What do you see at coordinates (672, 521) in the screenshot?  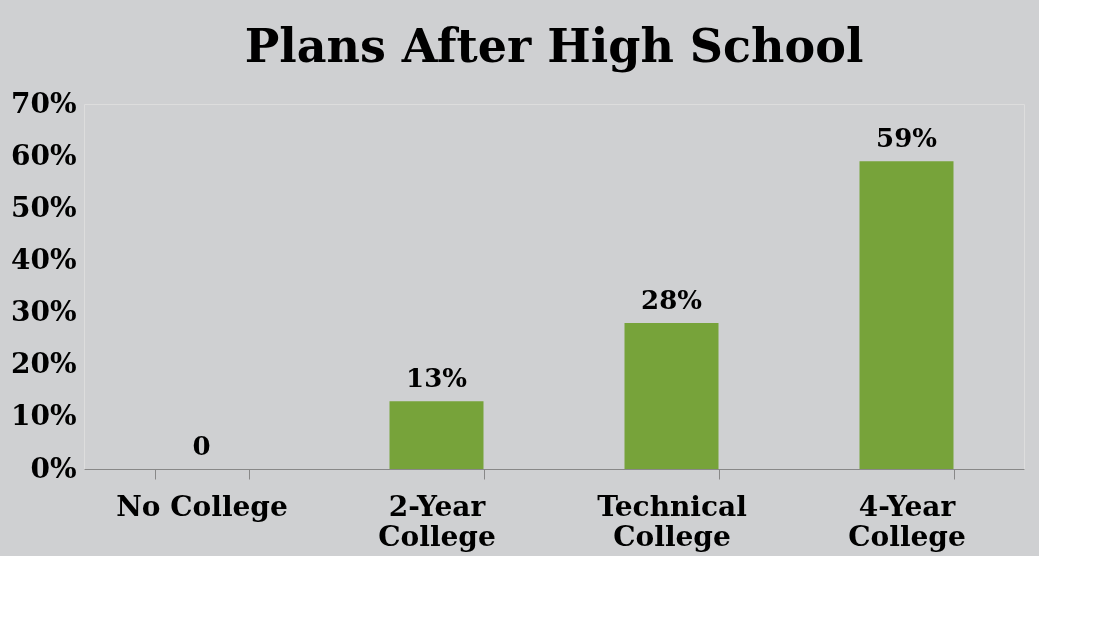 I see `x-tick-label: Technical College` at bounding box center [672, 521].